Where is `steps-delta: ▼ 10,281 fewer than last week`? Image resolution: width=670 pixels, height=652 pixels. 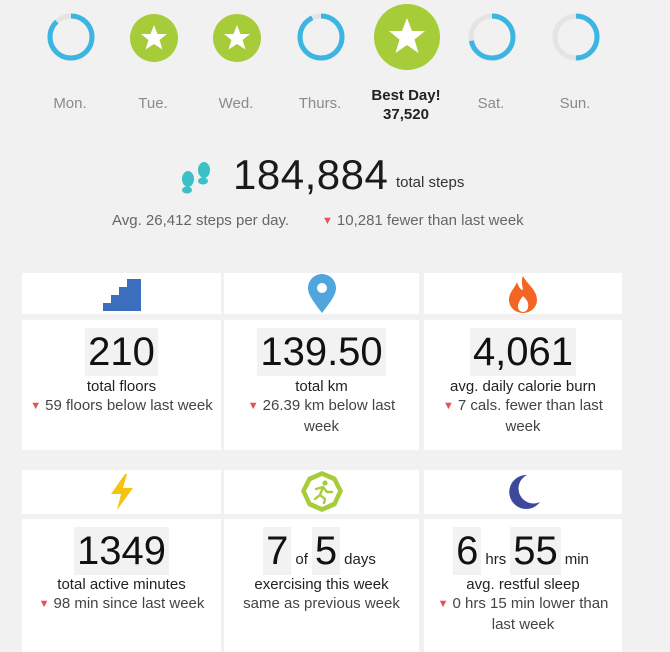 steps-delta: ▼ 10,281 fewer than last week is located at coordinates (423, 220).